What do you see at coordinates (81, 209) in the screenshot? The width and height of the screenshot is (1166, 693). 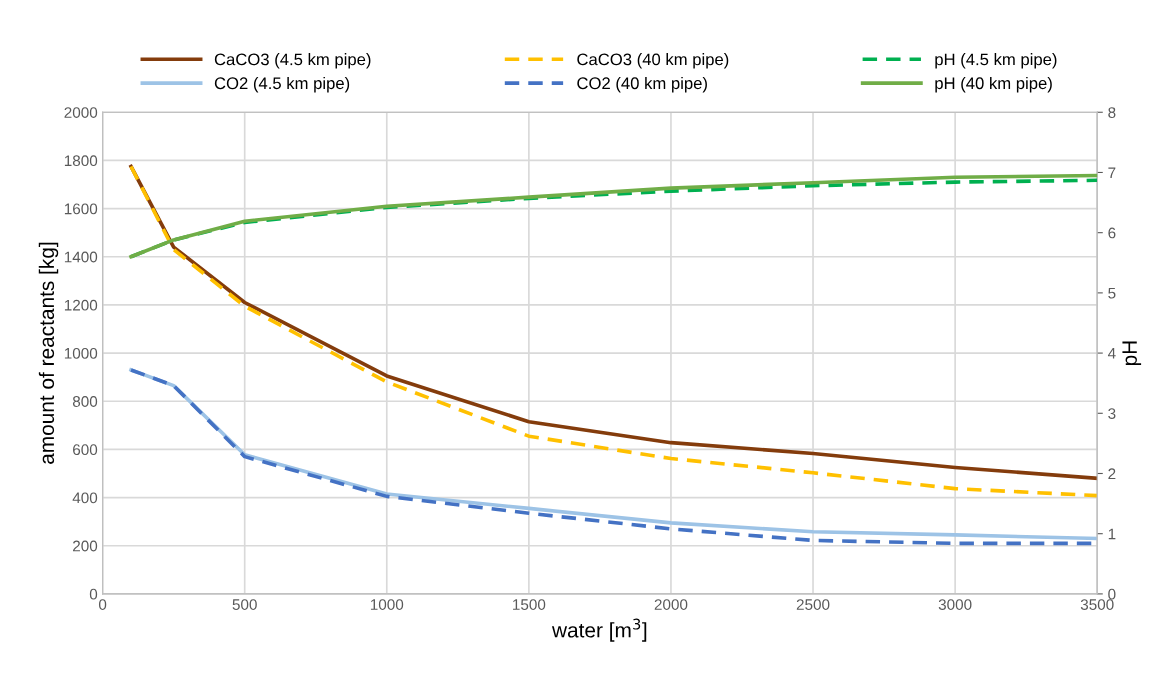 I see `y-tick-label: 1600` at bounding box center [81, 209].